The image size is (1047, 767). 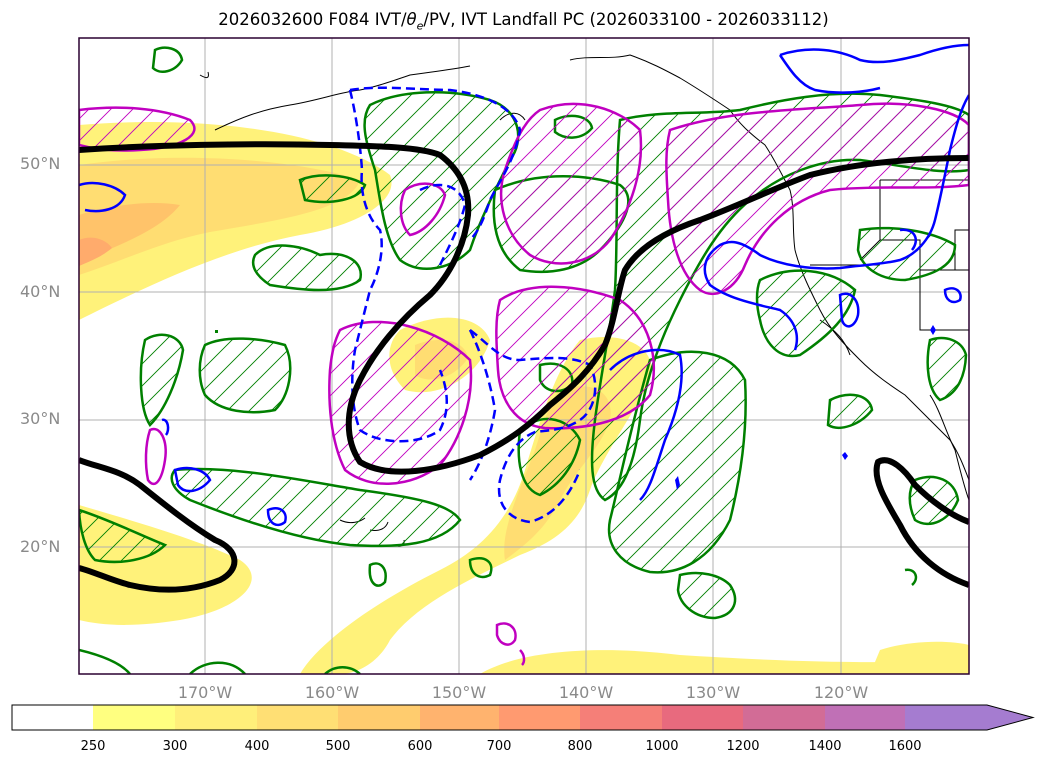 I want to click on colorbar-tick-label: 400, so click(x=257, y=746).